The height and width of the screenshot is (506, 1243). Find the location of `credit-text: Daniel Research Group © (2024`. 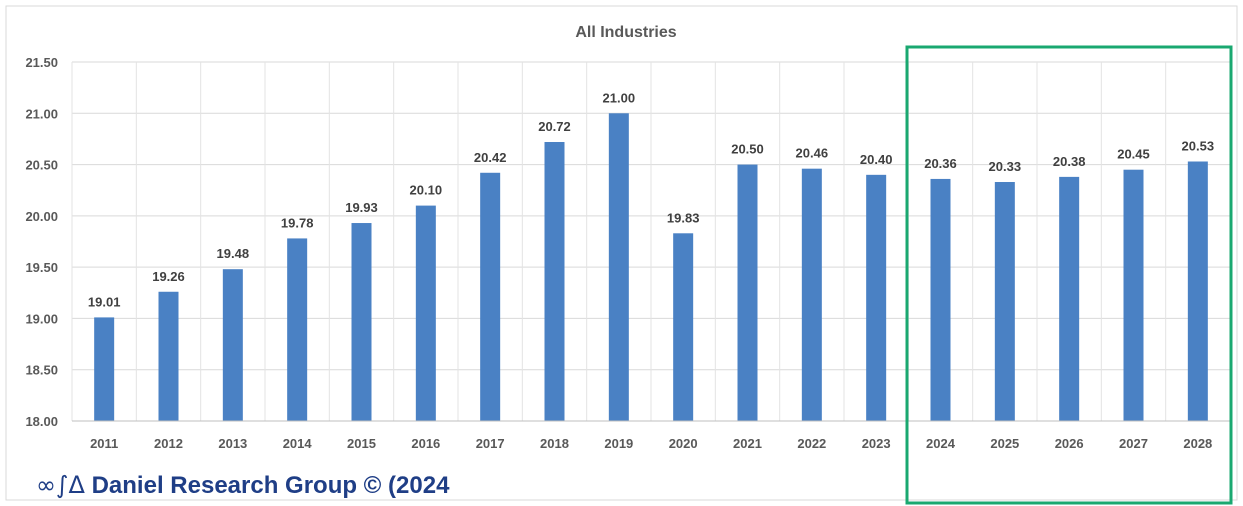

credit-text: Daniel Research Group © (2024 is located at coordinates (270, 485).